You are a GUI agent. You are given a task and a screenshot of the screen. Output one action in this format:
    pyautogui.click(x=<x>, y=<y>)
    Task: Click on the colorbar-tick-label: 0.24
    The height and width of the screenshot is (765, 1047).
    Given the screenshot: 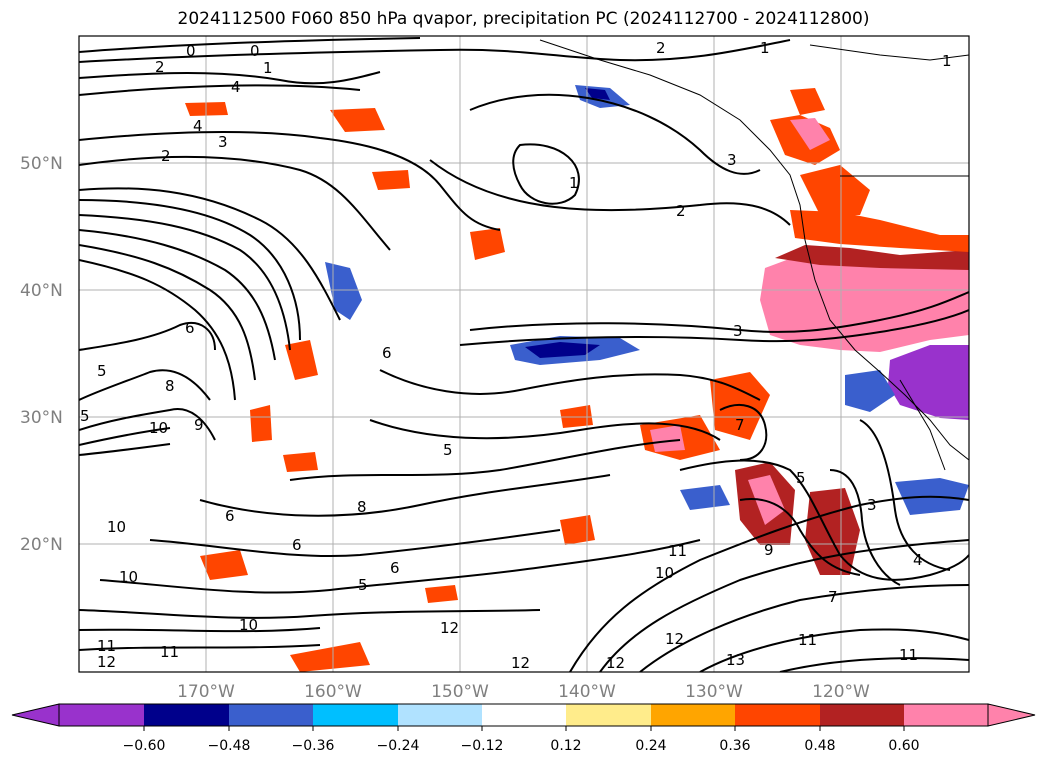 What is the action you would take?
    pyautogui.click(x=650, y=746)
    